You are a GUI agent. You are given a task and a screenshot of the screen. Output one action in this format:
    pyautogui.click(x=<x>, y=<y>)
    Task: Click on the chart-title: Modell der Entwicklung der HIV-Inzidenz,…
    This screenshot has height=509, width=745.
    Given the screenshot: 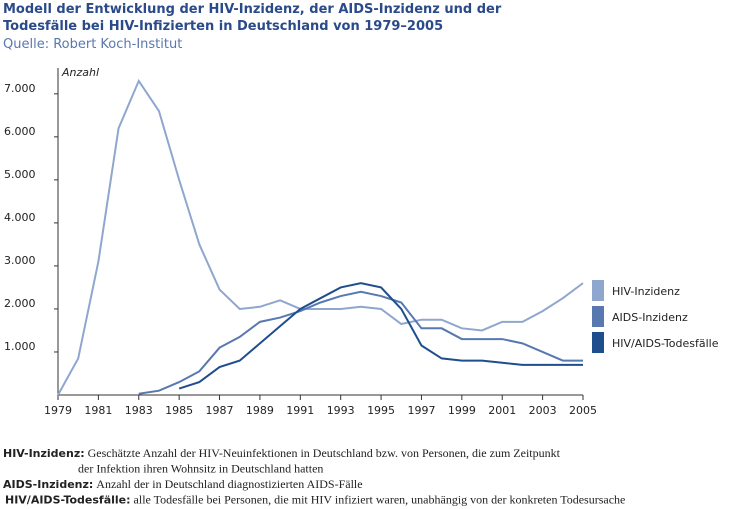 What is the action you would take?
    pyautogui.click(x=252, y=9)
    